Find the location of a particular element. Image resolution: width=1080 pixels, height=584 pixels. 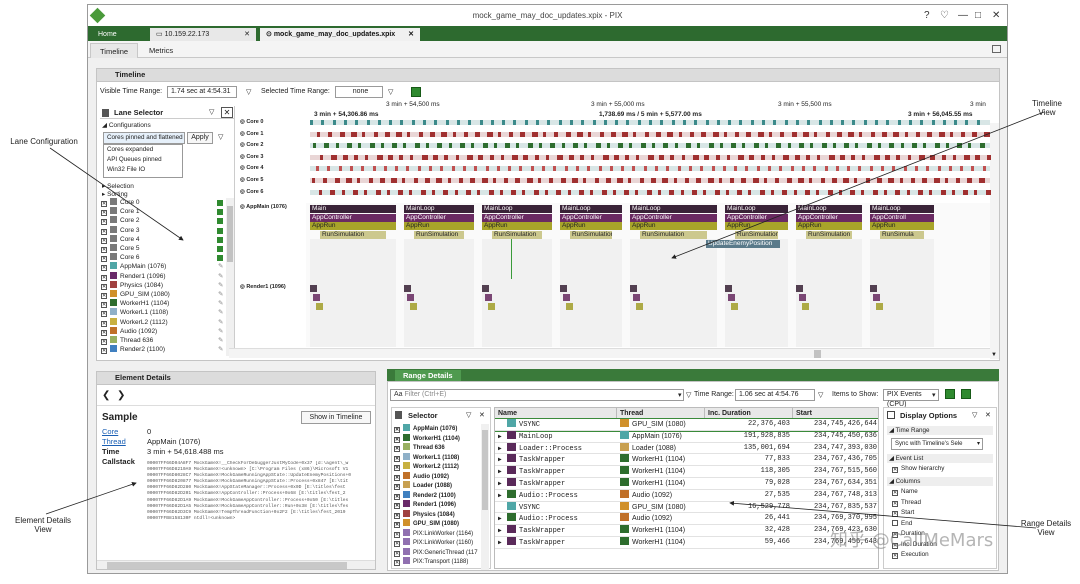

selector-item: ✕ Render1 (1096) is located at coordinates (437, 505).